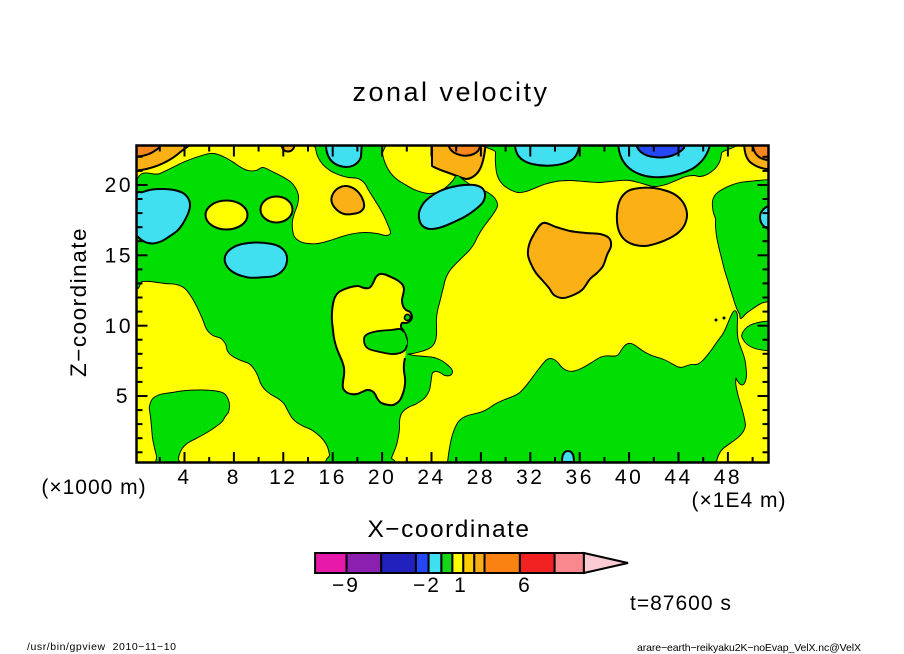  What do you see at coordinates (123, 396) in the screenshot?
I see `svg-text: 5` at bounding box center [123, 396].